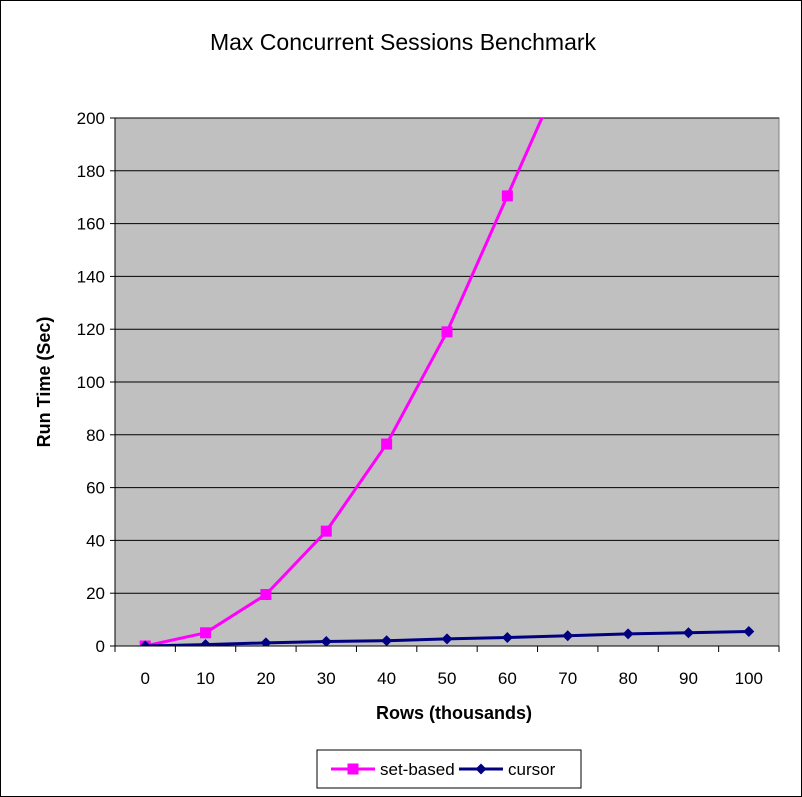  Describe the element at coordinates (447, 678) in the screenshot. I see `x-tick-label: 50` at that location.